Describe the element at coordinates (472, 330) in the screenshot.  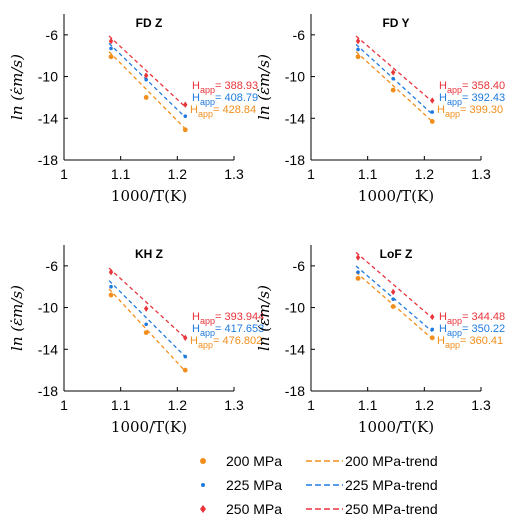
I see `h-app-annotation: Happ= 350.22` at that location.